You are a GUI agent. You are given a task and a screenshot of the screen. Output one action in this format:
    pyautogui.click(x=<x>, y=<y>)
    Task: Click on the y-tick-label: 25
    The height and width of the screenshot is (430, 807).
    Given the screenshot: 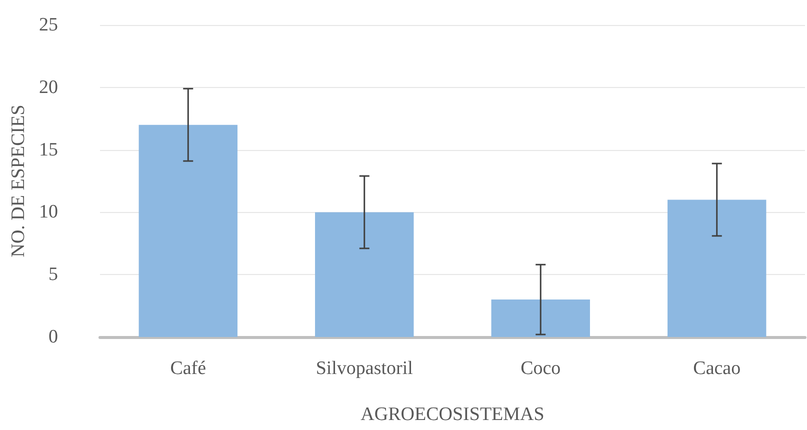 What is the action you would take?
    pyautogui.click(x=48, y=25)
    